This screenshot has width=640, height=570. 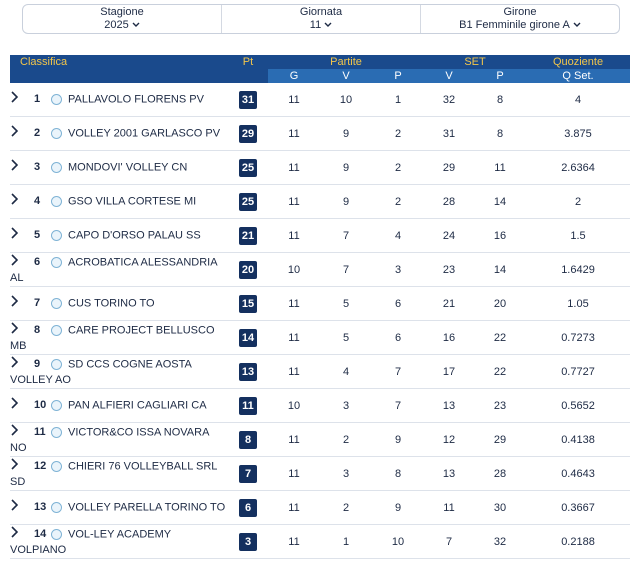 I want to click on played: 10, so click(x=294, y=269).